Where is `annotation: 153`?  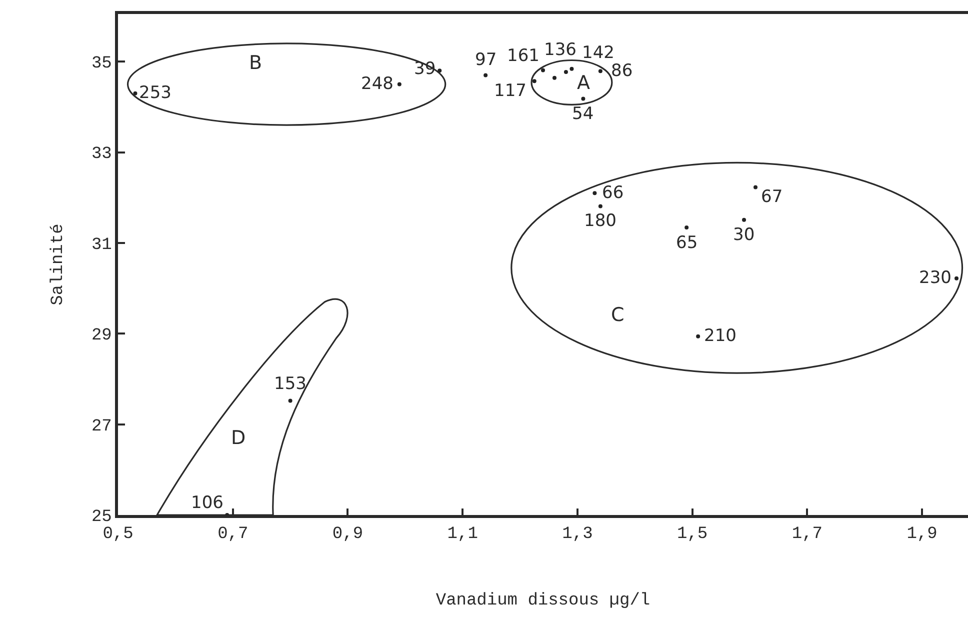
annotation: 153 is located at coordinates (290, 384).